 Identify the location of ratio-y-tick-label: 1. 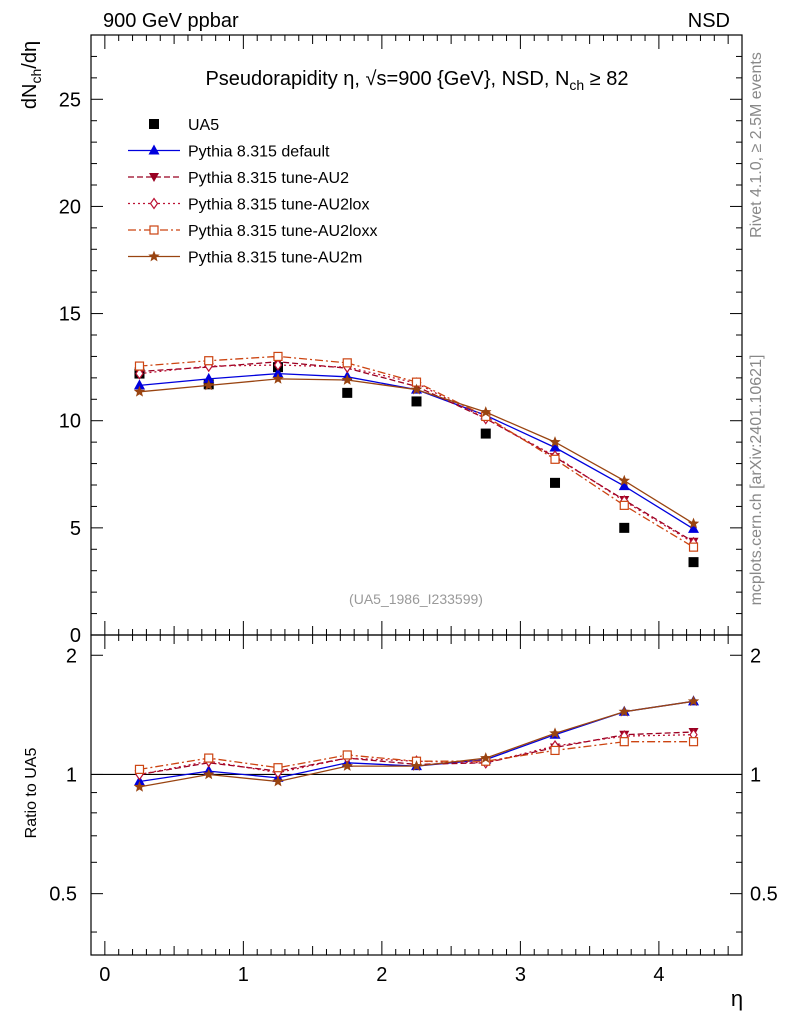
(71, 775).